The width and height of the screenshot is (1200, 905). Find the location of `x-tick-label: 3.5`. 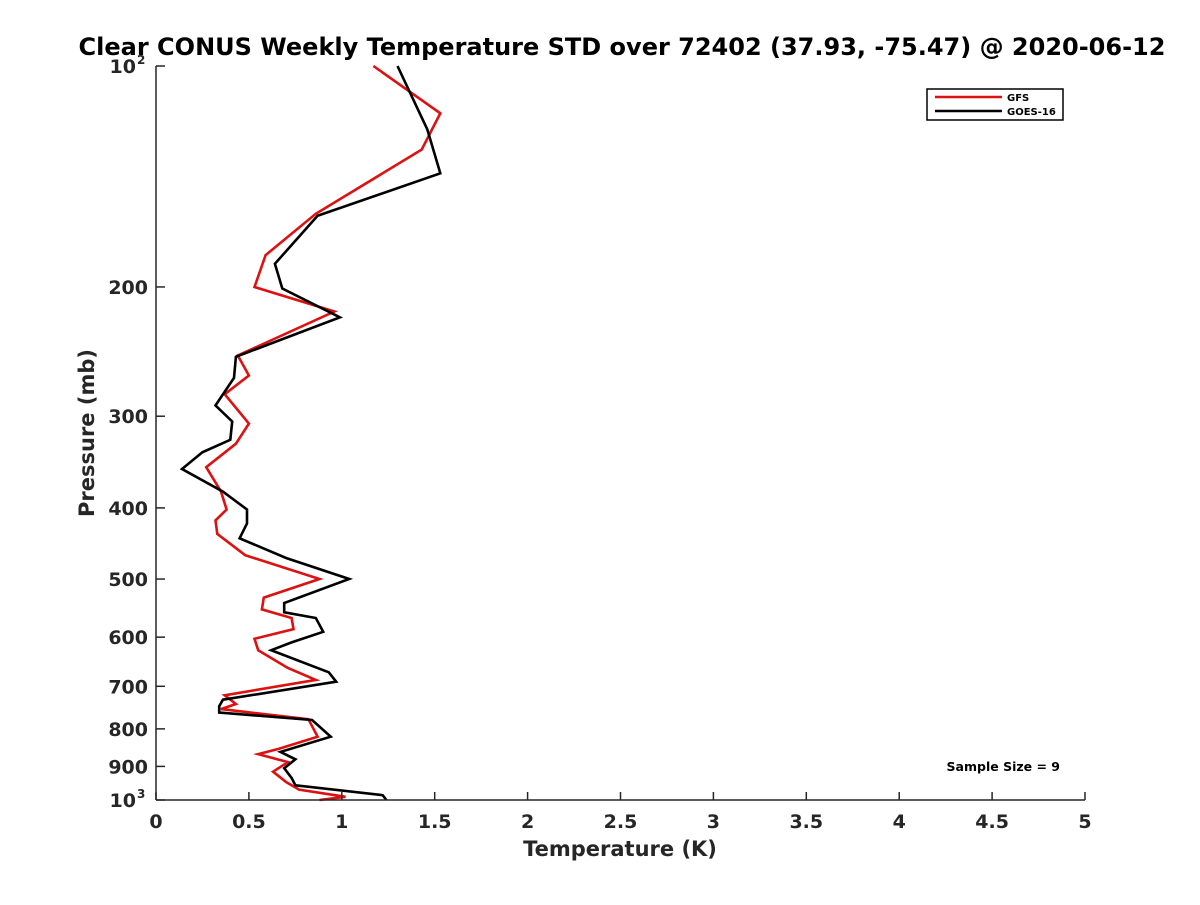

x-tick-label: 3.5 is located at coordinates (806, 822).